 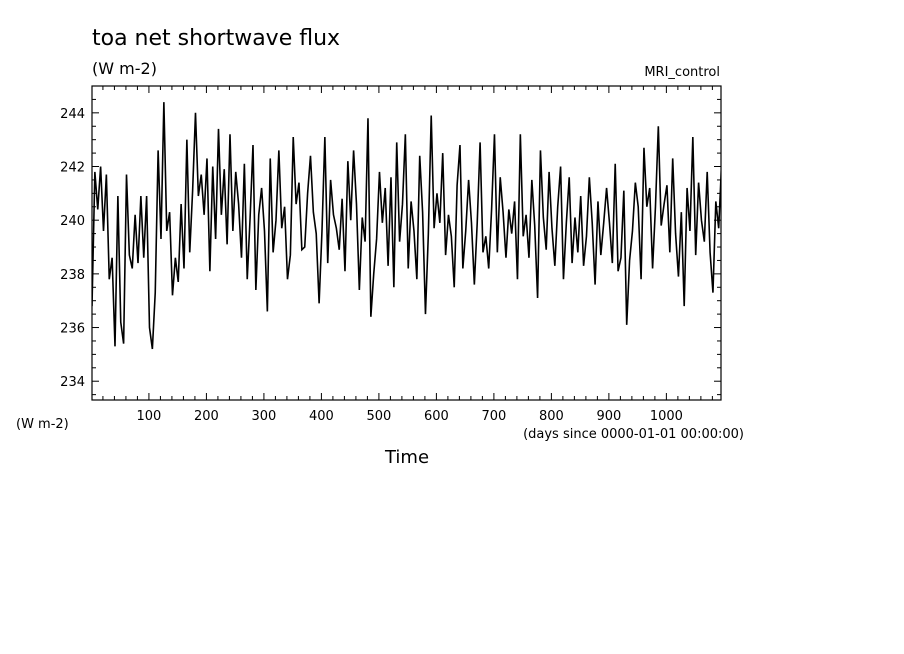 I want to click on x-axis-label: Time, so click(x=406, y=457).